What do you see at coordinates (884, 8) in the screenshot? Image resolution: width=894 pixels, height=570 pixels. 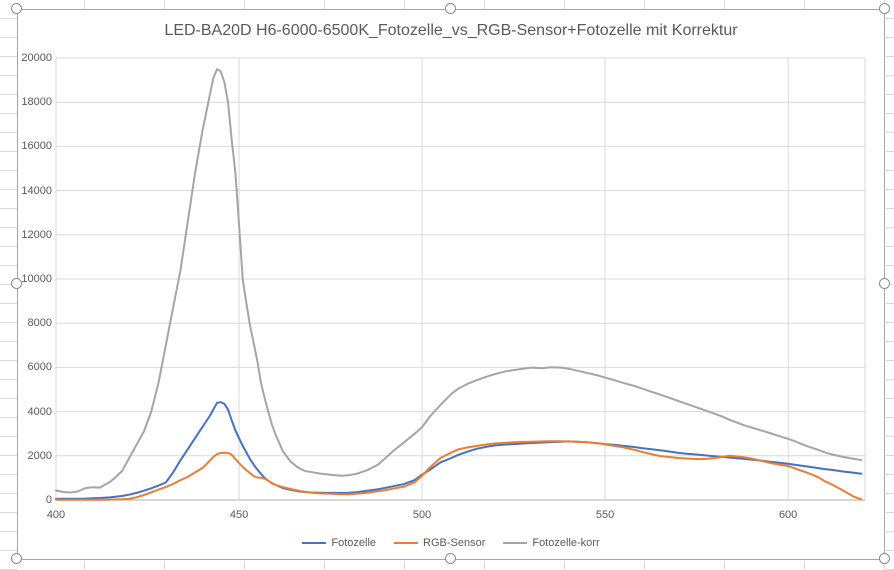 I see `selection-handle-top-right` at bounding box center [884, 8].